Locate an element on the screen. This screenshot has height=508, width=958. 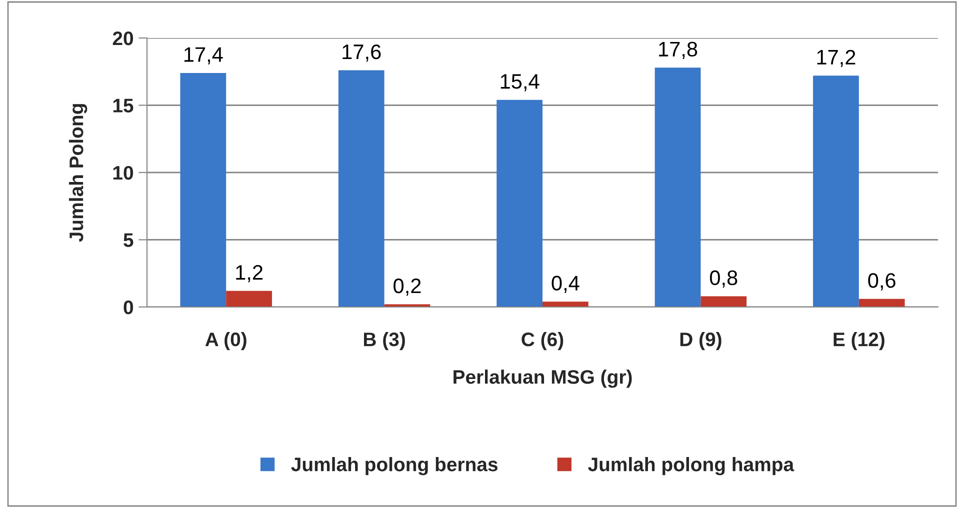
data-label: 0,4 is located at coordinates (566, 285).